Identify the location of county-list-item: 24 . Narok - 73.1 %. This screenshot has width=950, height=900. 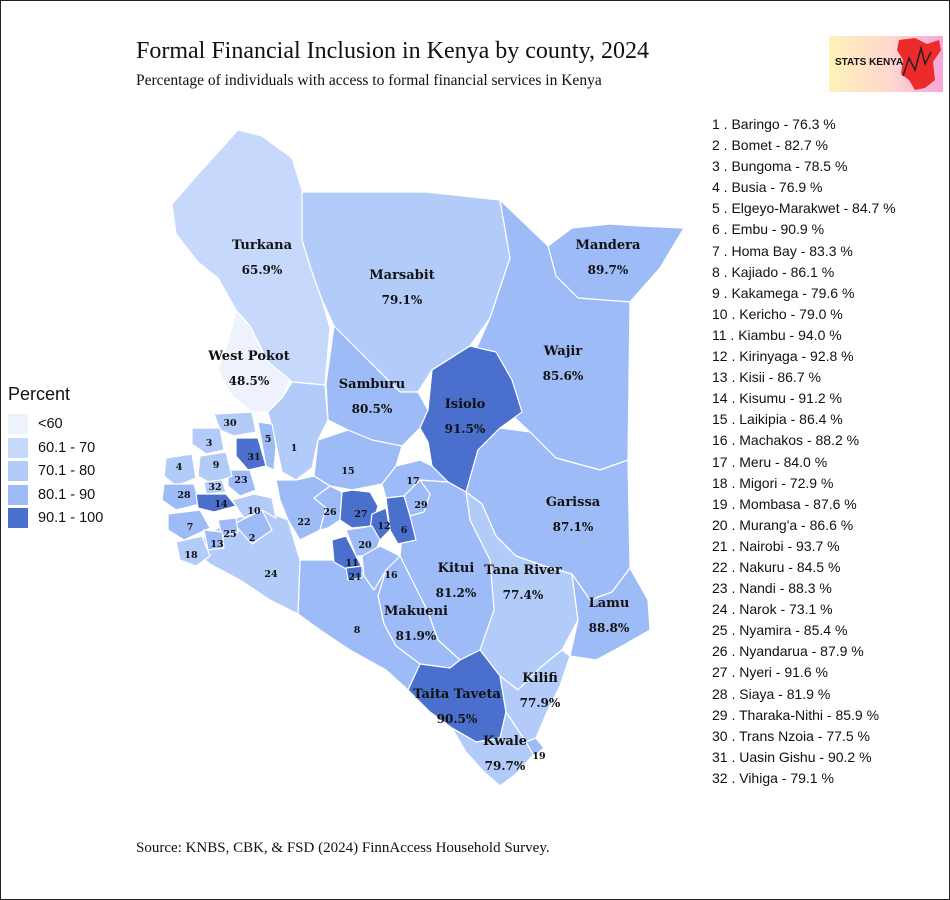
(772, 609).